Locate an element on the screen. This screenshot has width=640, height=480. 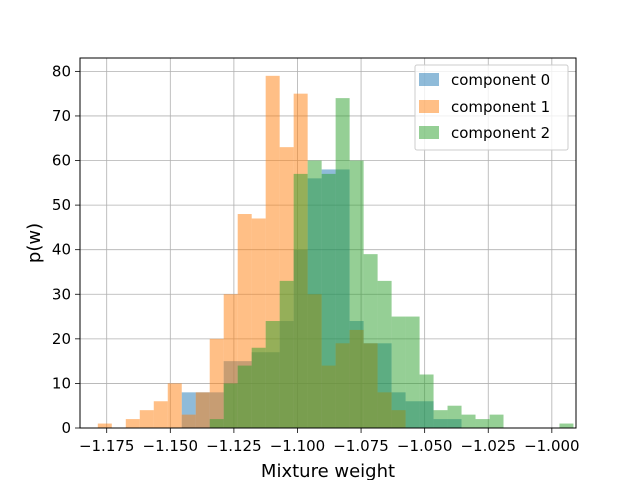
y-tick-label: 70 is located at coordinates (61, 116).